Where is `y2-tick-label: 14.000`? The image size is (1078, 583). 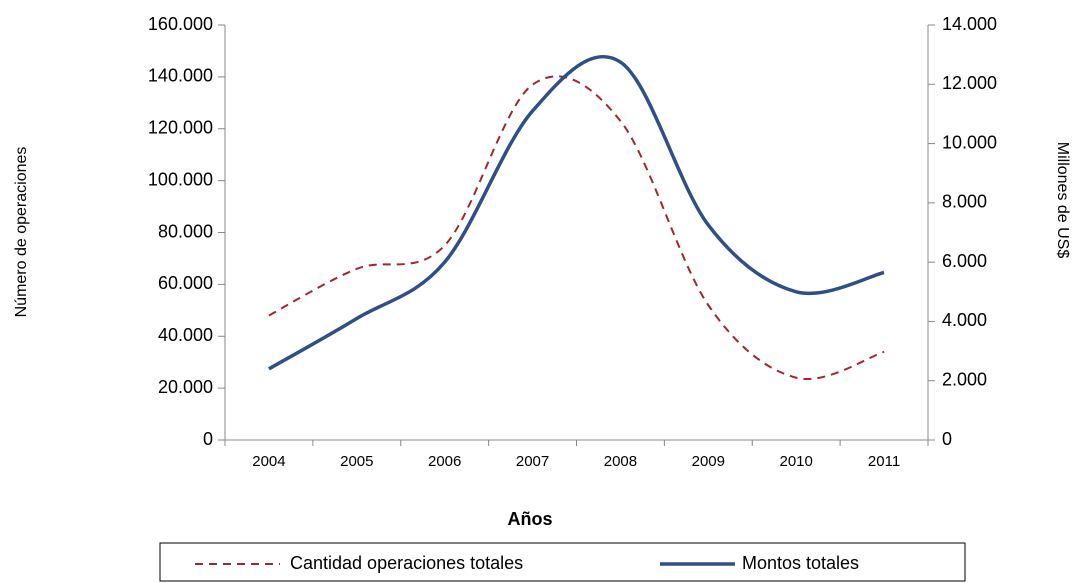
y2-tick-label: 14.000 is located at coordinates (969, 24).